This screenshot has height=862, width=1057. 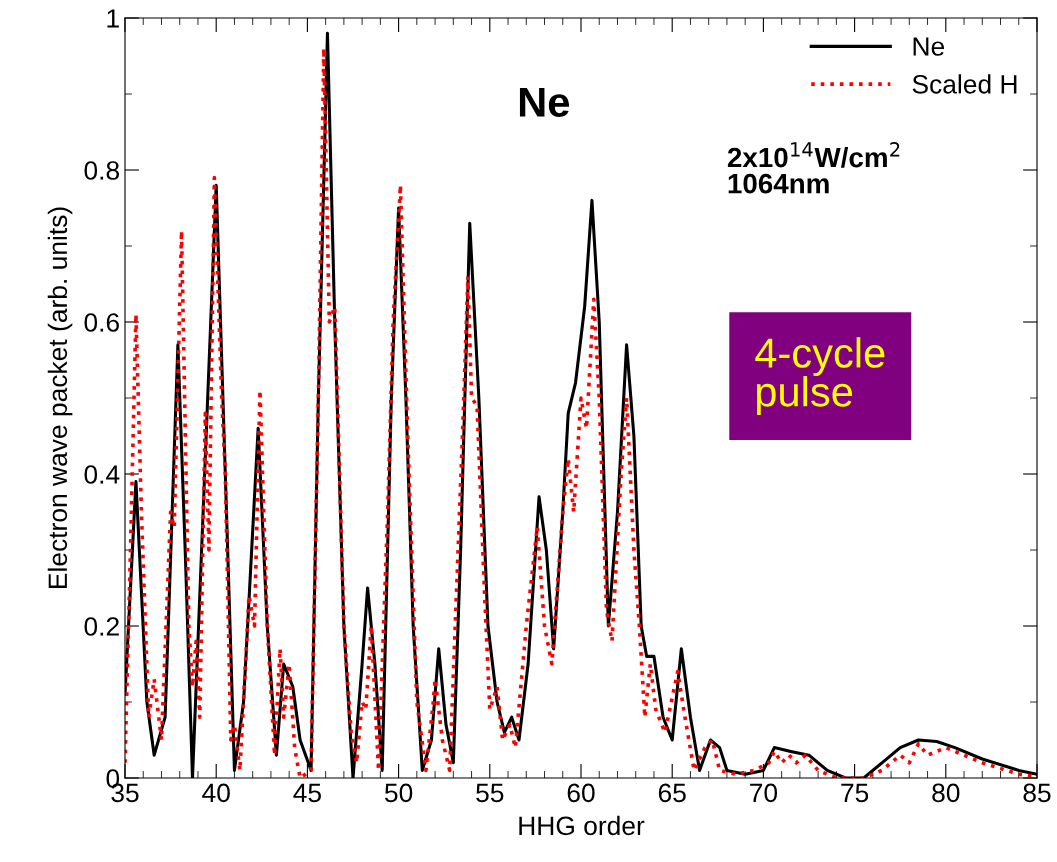 What do you see at coordinates (672, 793) in the screenshot?
I see `x-tick-label: 65` at bounding box center [672, 793].